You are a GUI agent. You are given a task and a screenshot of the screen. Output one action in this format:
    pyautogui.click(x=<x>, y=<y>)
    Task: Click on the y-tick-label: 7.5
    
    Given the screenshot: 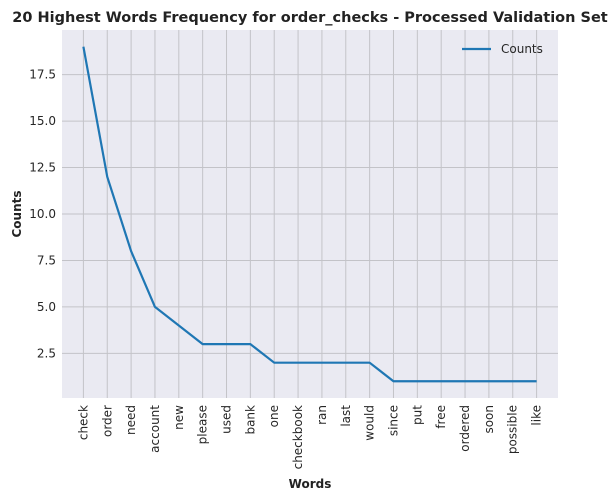 What is the action you would take?
    pyautogui.click(x=46, y=260)
    